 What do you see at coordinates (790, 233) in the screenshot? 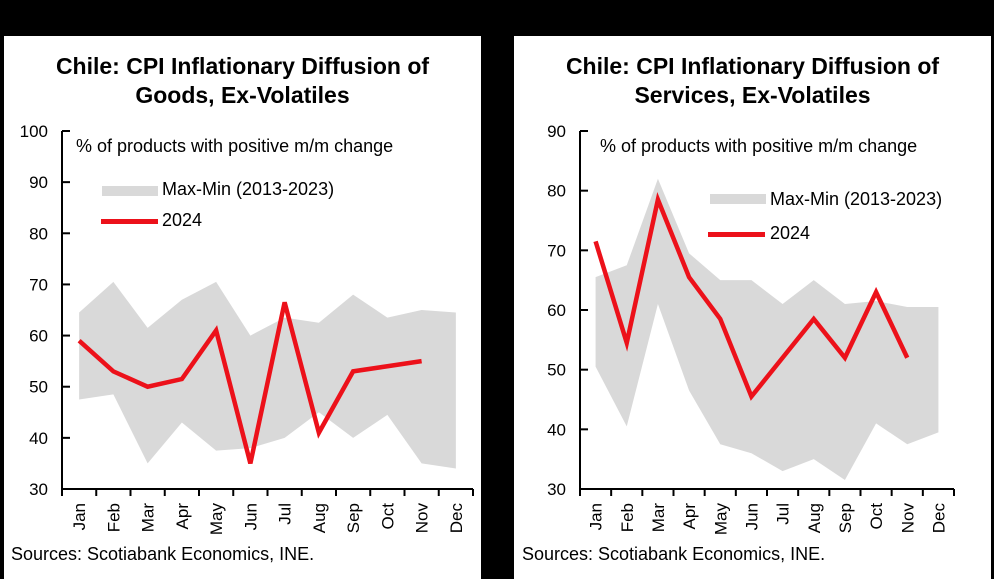
I see `services-legend-line-label: 2024` at bounding box center [790, 233].